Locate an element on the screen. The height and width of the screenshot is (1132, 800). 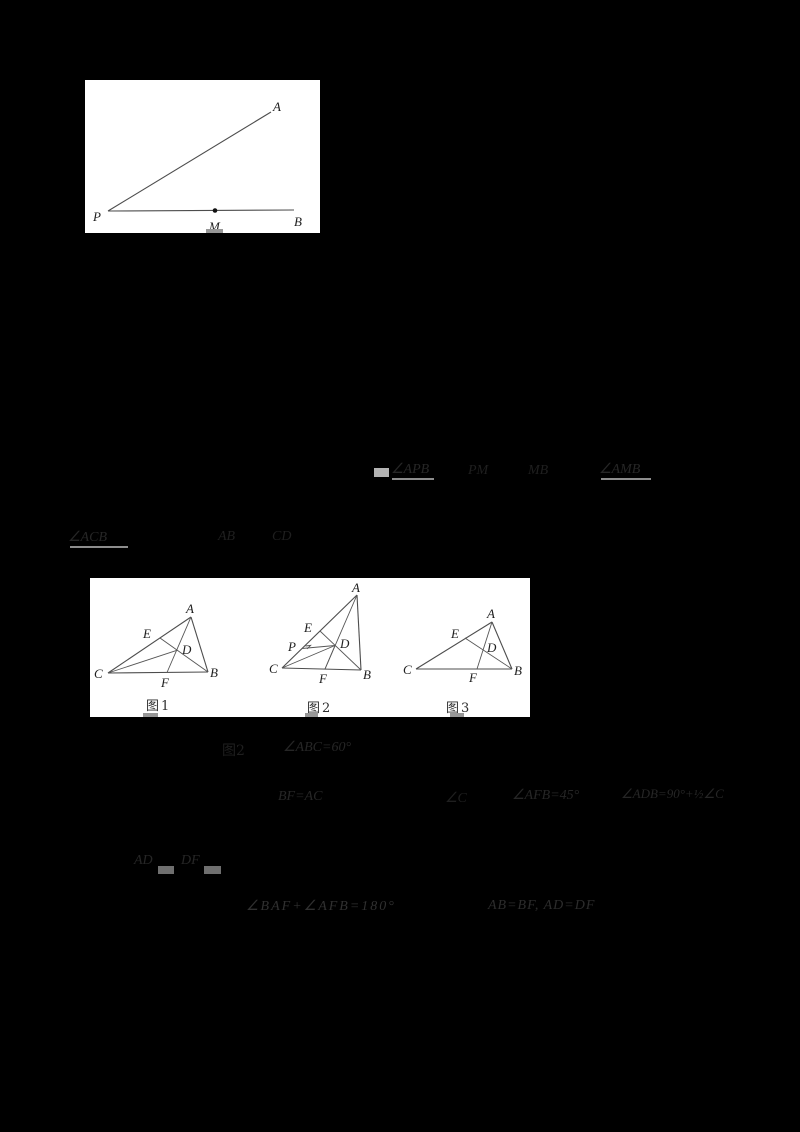
label-p: P is located at coordinates (96, 216).